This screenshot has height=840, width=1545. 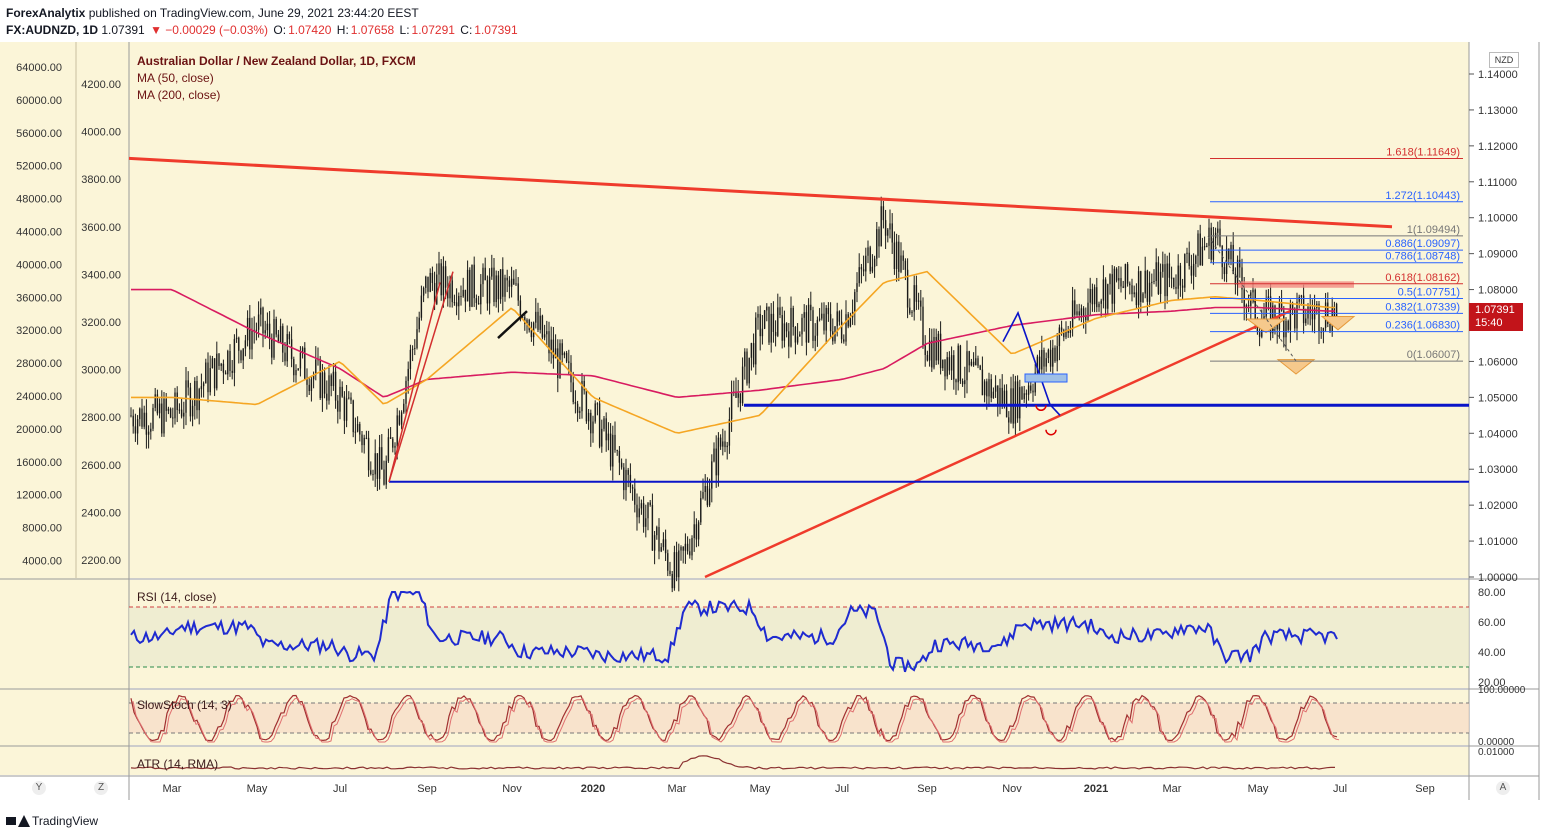 I want to click on inner-tick-label: 3200.00, so click(x=101, y=323).